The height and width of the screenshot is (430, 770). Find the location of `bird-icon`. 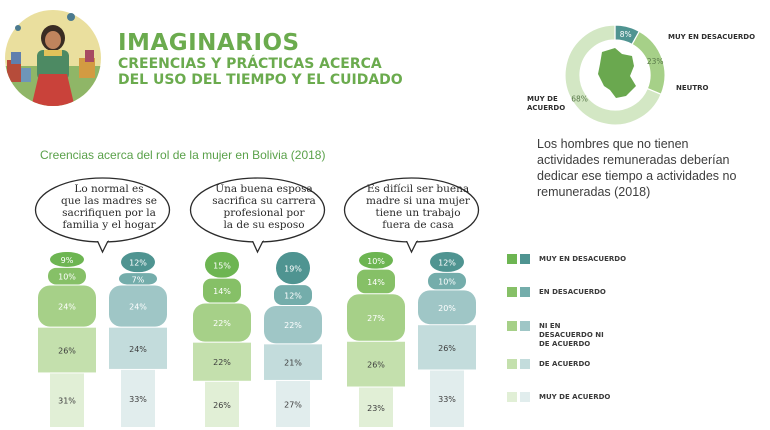

bird-icon is located at coordinates (71, 17).